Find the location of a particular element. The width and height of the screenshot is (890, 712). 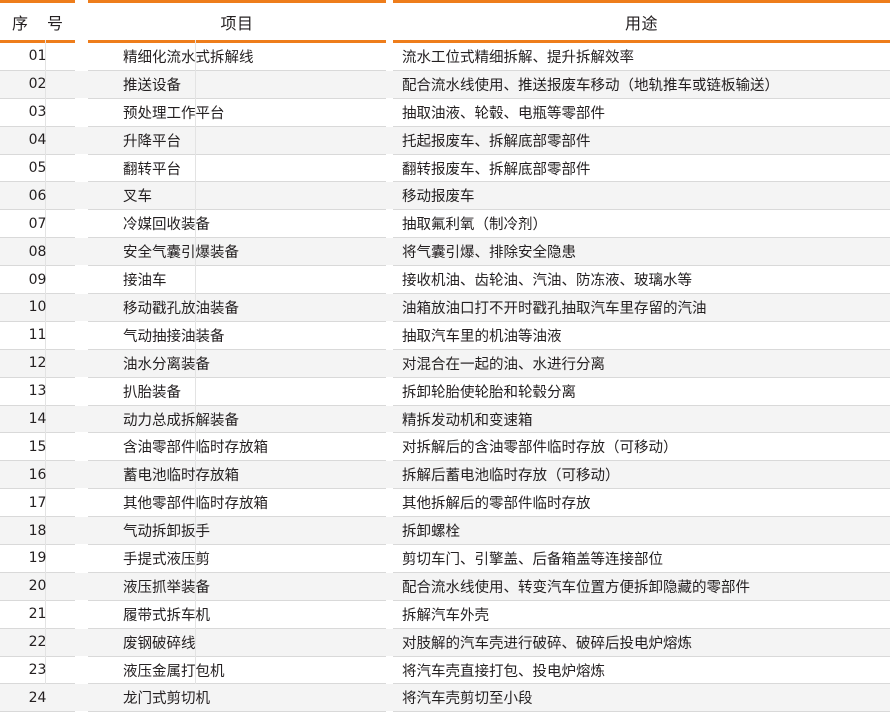

table-row: 23 液压金属打包机 将汽车壳直接打包、投电炉熔炼 is located at coordinates (445, 670).